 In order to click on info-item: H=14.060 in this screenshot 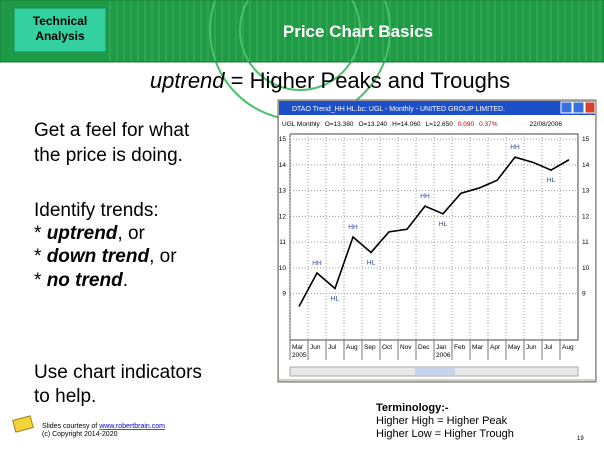, I will do `click(406, 124)`.